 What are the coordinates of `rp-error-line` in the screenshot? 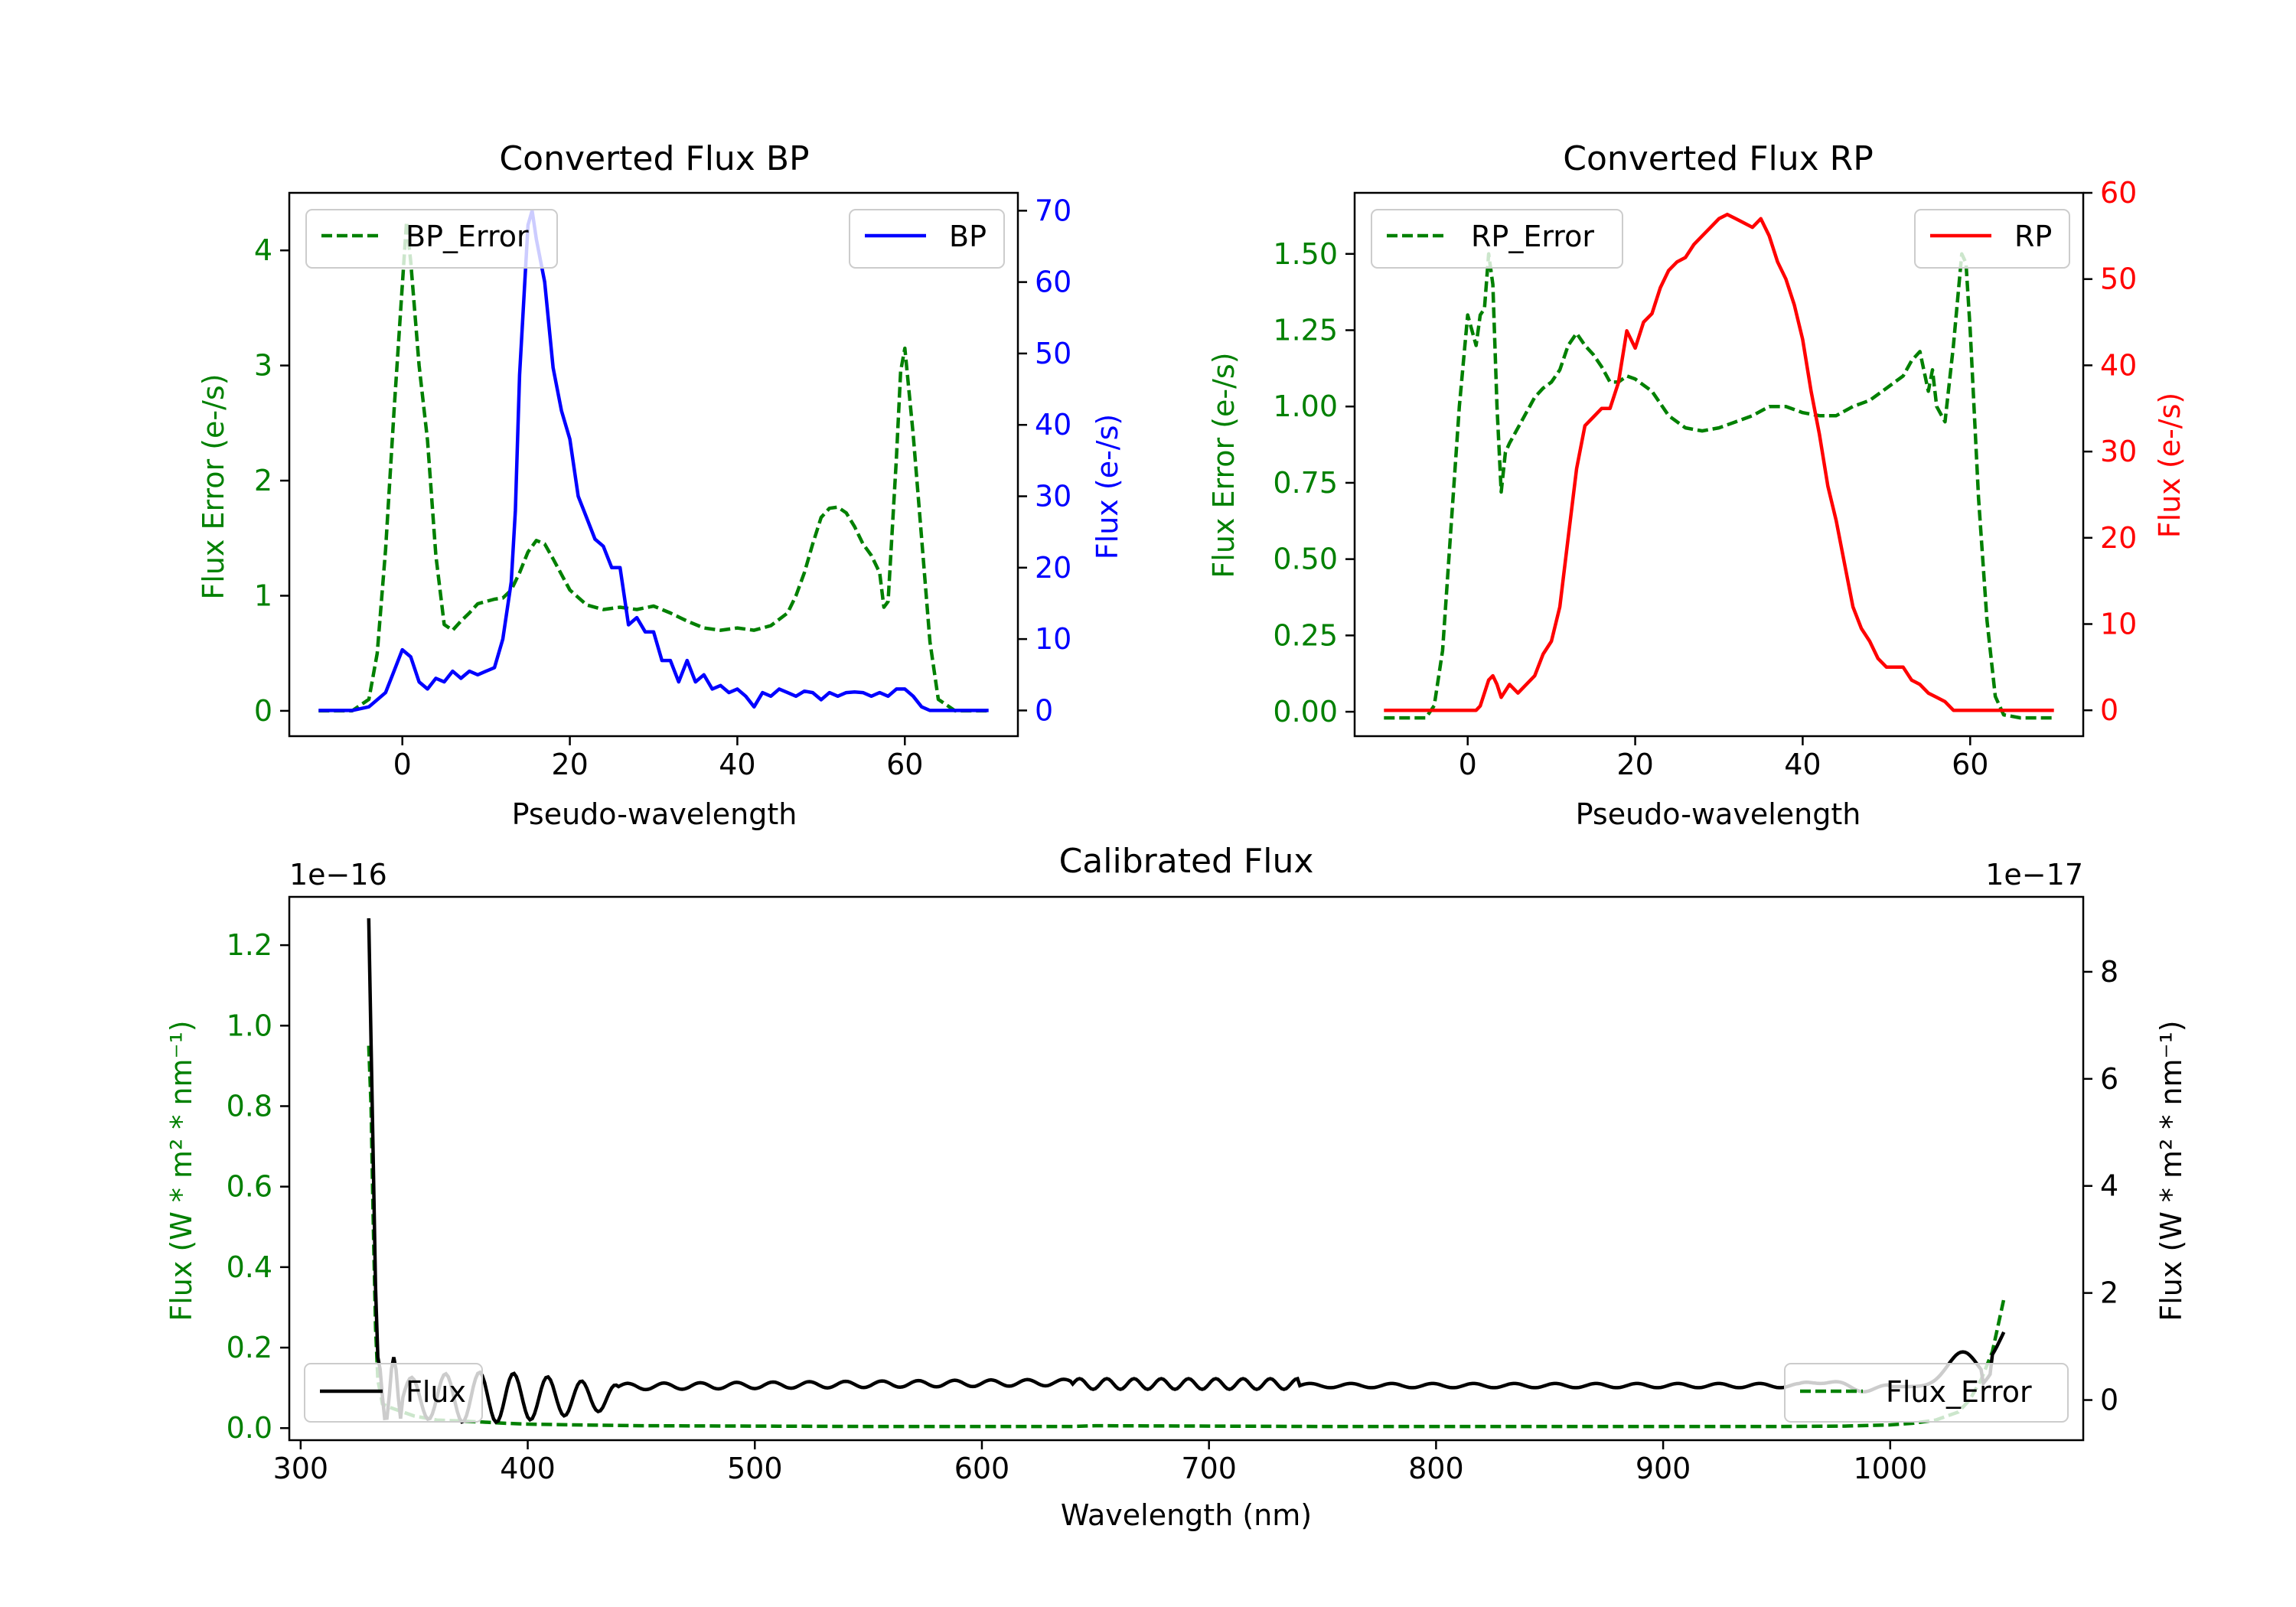 It's located at (1719, 486).